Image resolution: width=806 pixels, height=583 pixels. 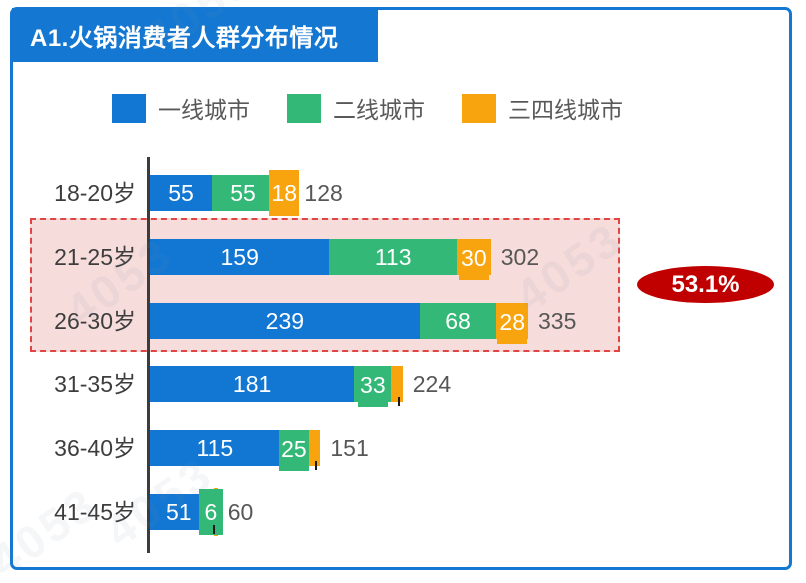 I want to click on chart-row: 26-30岁 239 68 28 335, so click(x=403, y=323).